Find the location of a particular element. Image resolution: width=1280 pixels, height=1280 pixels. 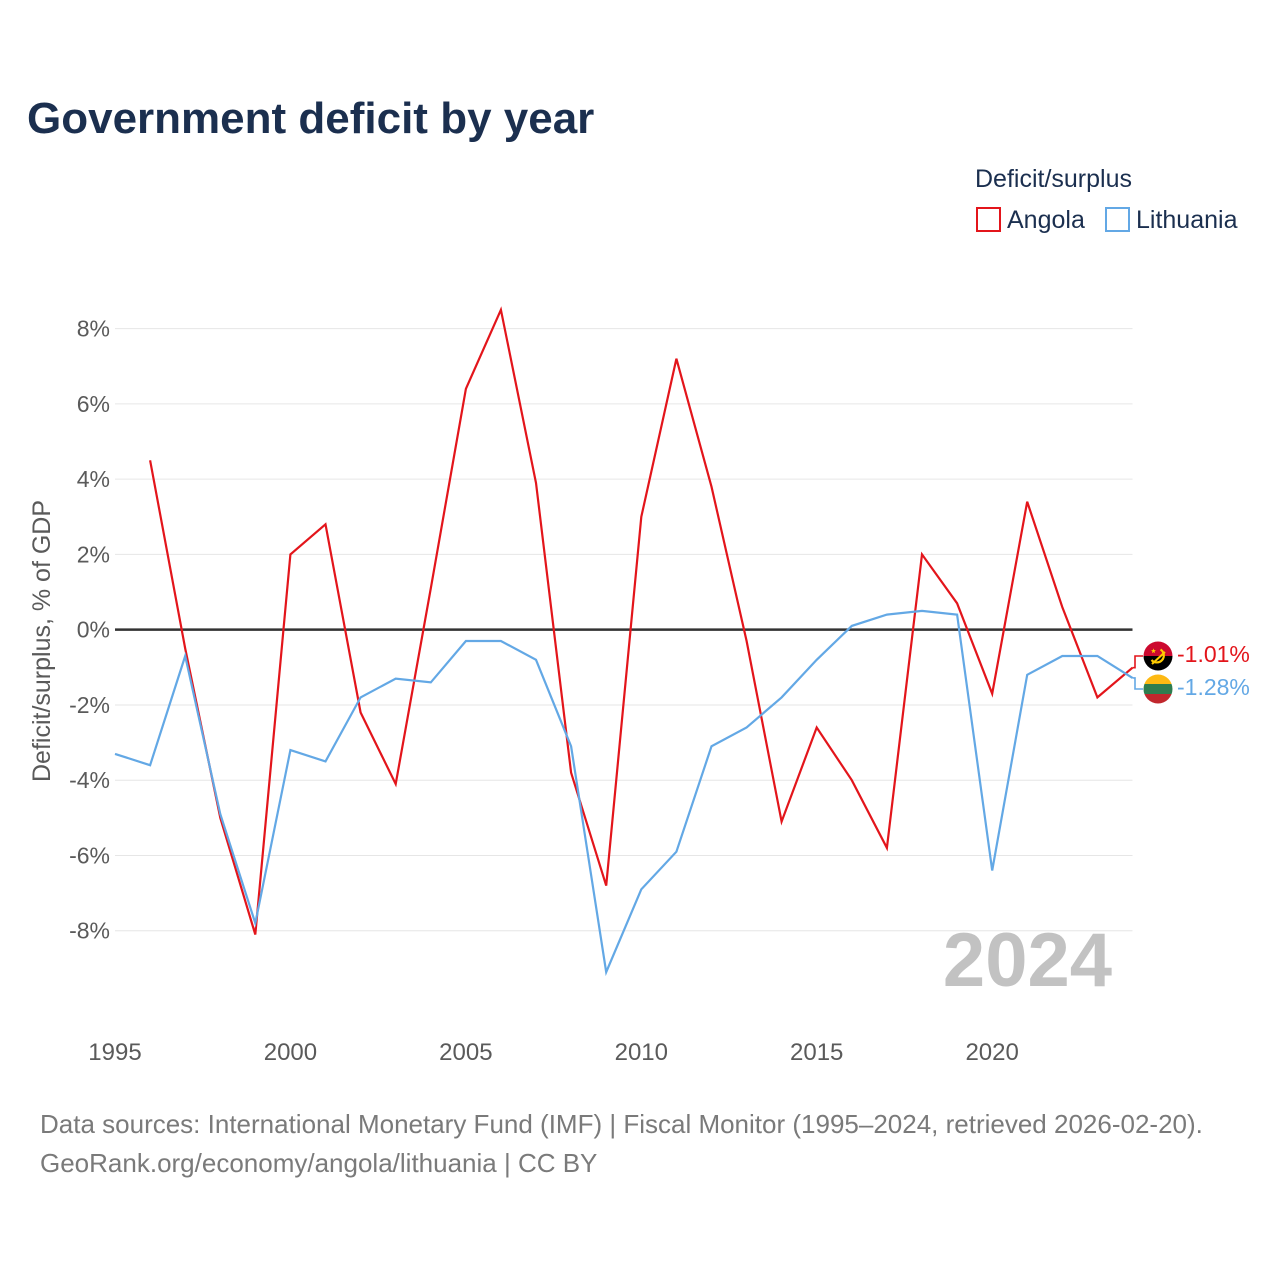

end-label-lithuania: -1.28% is located at coordinates (1196, 689).